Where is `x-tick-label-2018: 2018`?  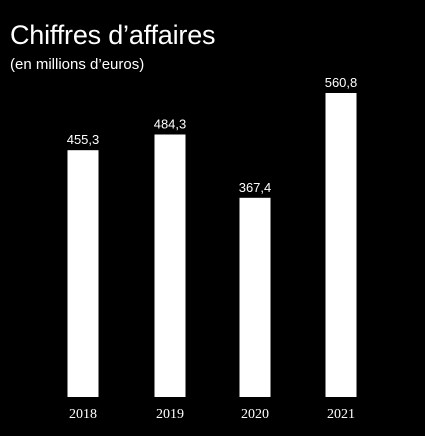 x-tick-label-2018: 2018 is located at coordinates (83, 414).